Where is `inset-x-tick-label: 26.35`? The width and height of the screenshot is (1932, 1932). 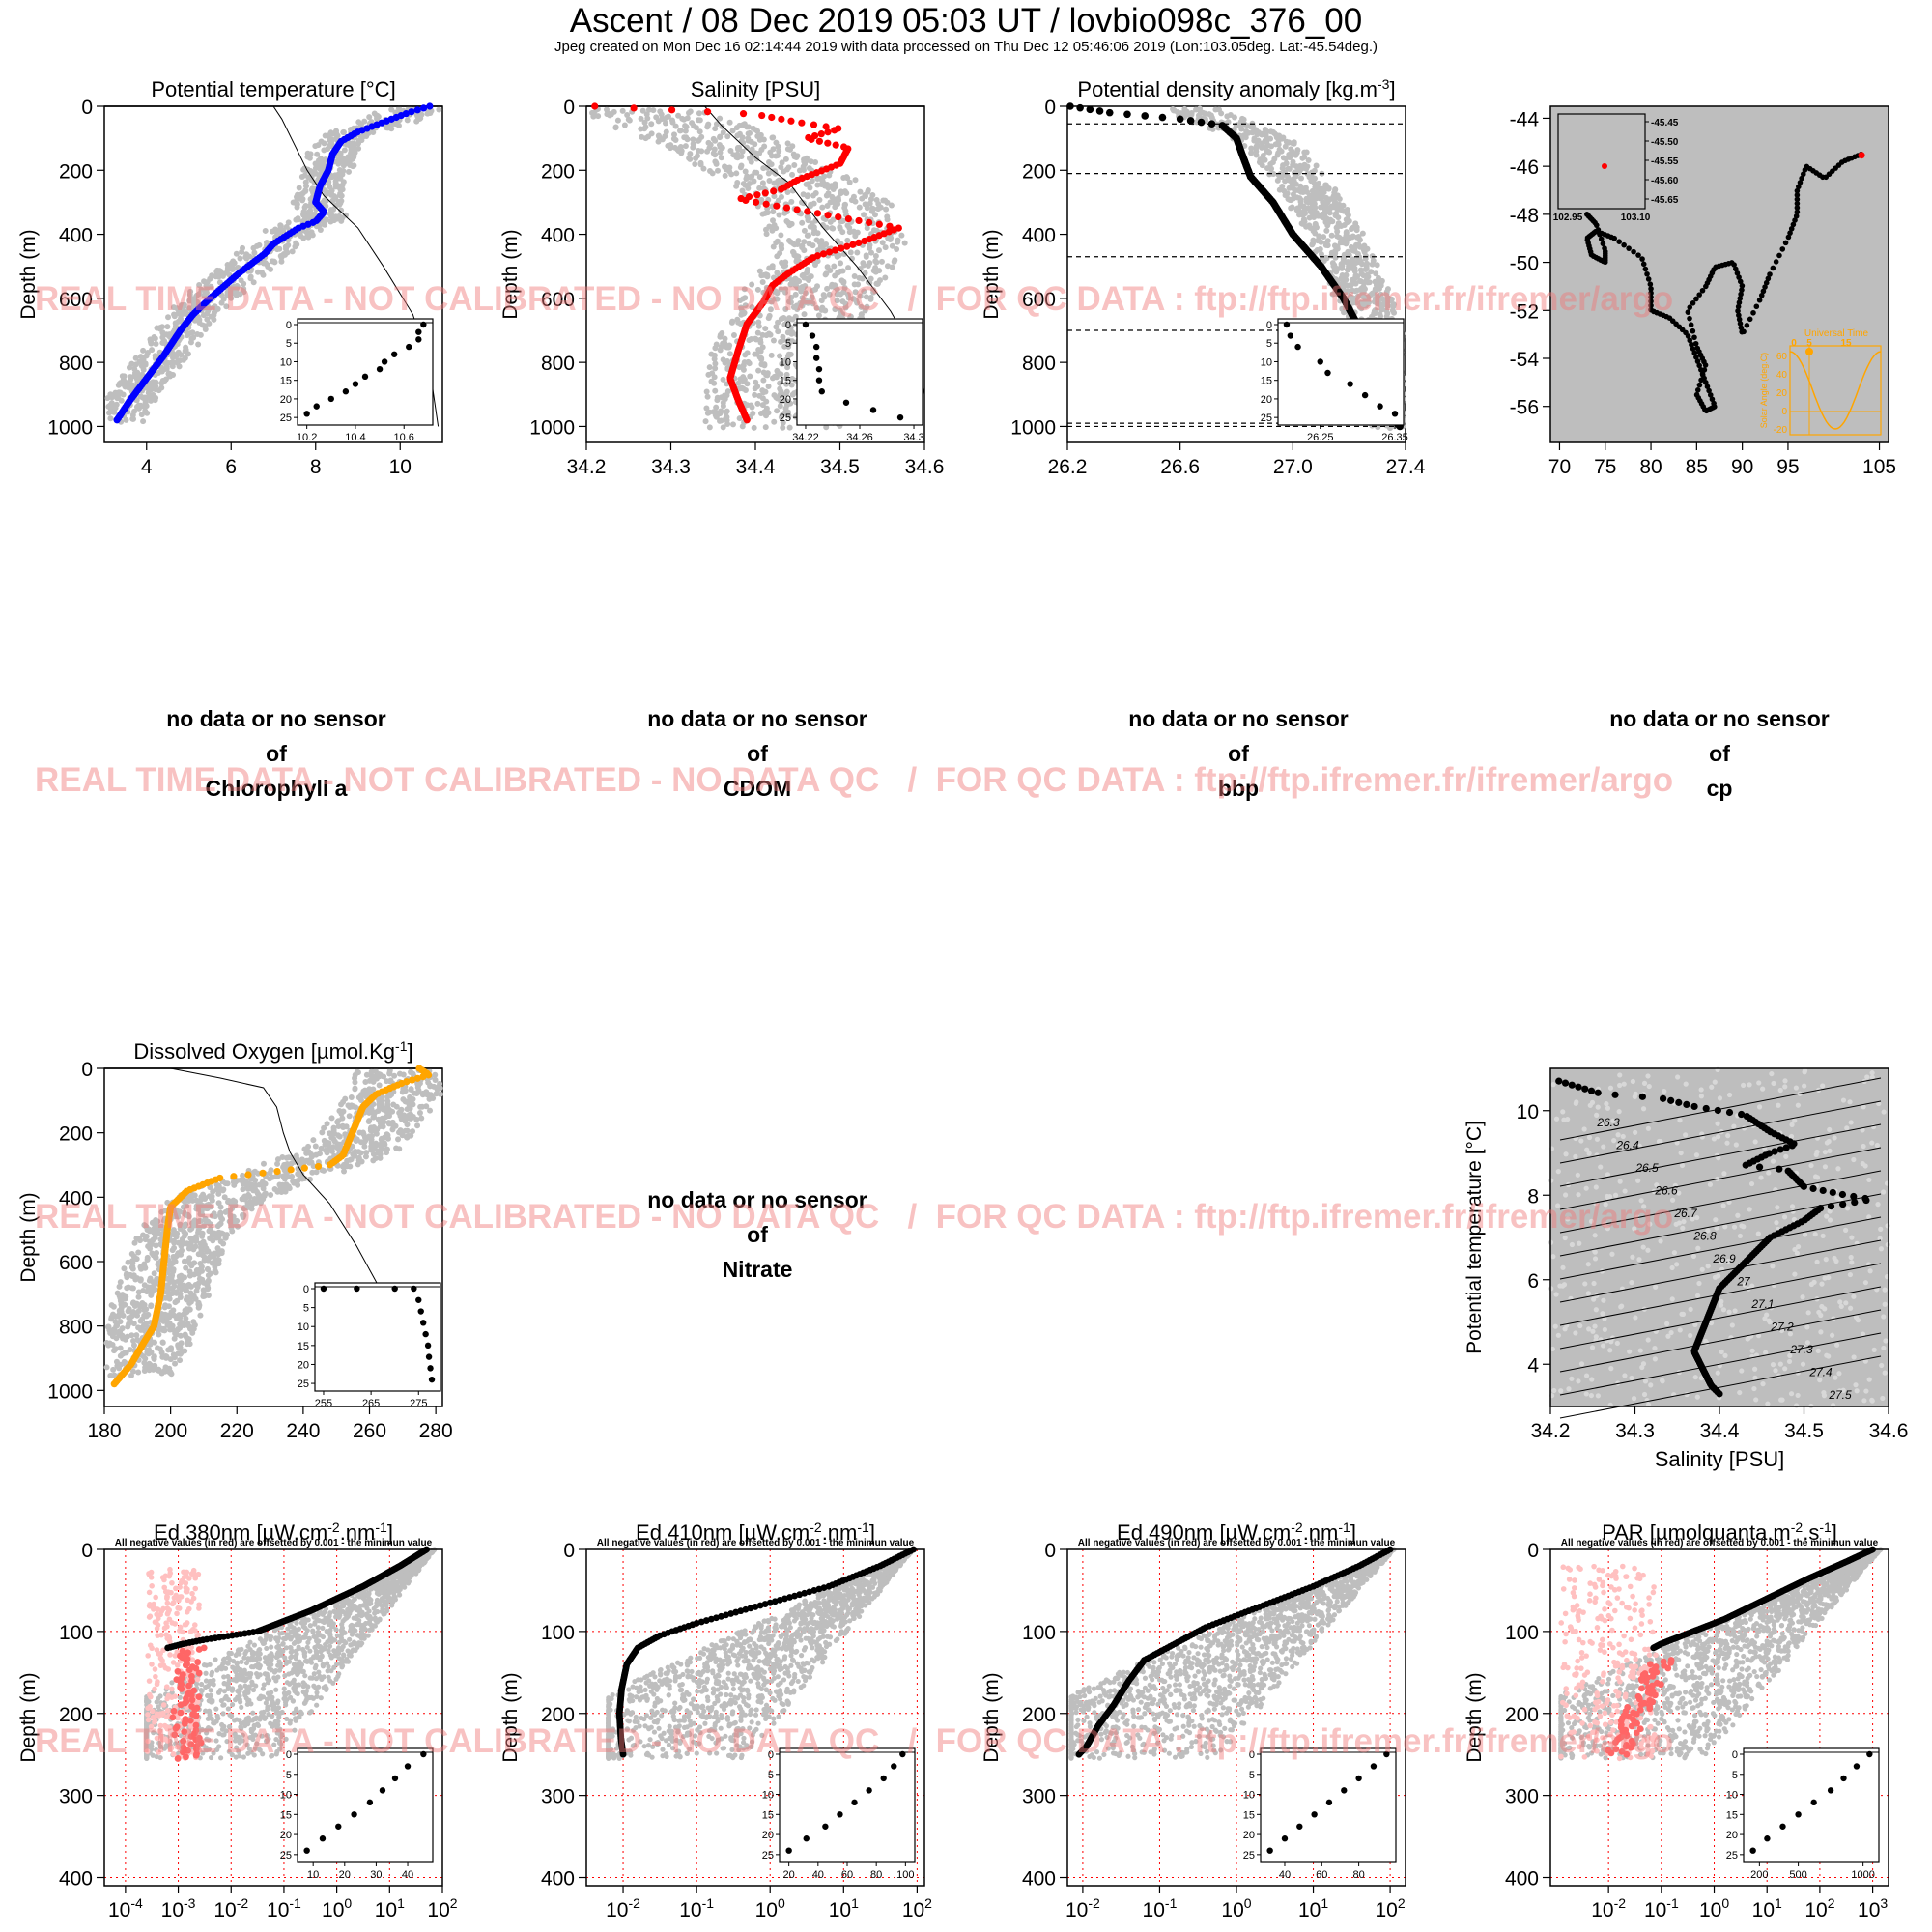
inset-x-tick-label: 26.35 is located at coordinates (1394, 437).